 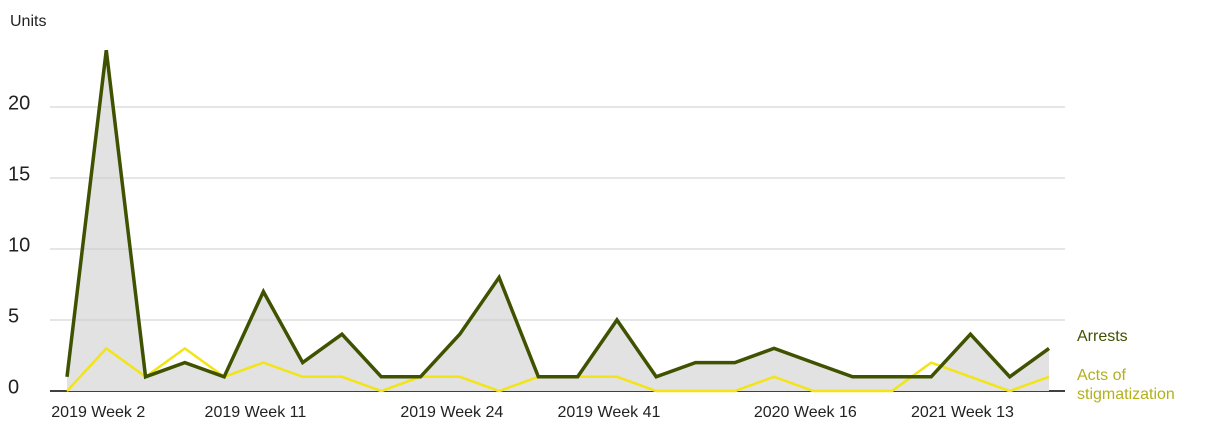 I want to click on x-tick-label: 2019 Week 11, so click(x=256, y=412).